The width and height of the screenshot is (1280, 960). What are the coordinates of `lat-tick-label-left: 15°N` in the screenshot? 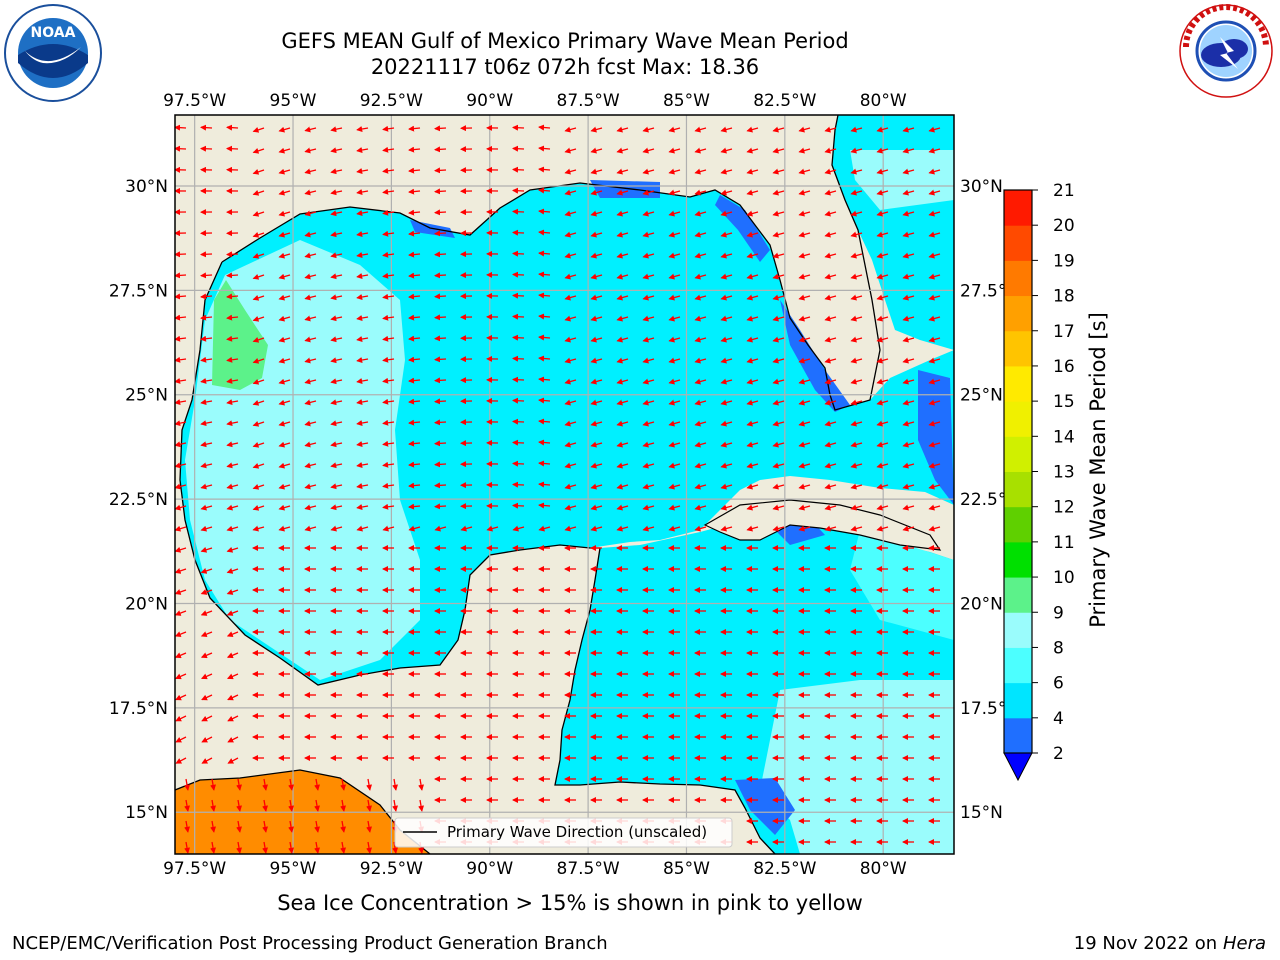 It's located at (146, 813).